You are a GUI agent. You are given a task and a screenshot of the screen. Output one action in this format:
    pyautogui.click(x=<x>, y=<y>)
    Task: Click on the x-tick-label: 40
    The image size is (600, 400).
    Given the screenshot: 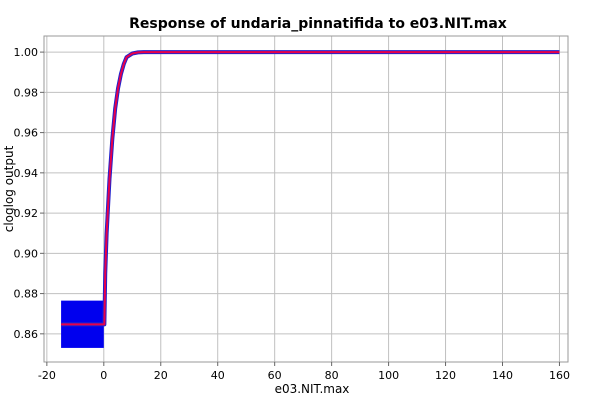 What is the action you would take?
    pyautogui.click(x=218, y=375)
    